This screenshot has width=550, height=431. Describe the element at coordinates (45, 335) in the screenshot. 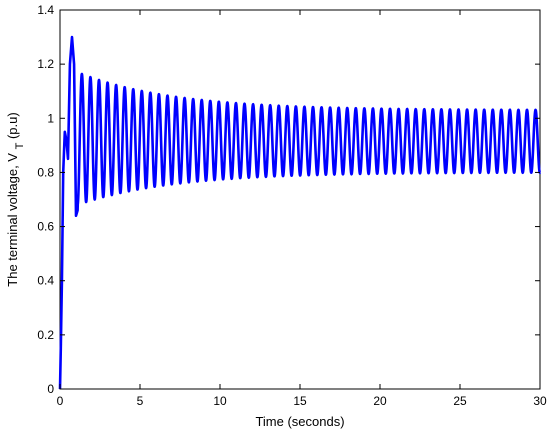

I see `y-tick-label: 0.2` at that location.